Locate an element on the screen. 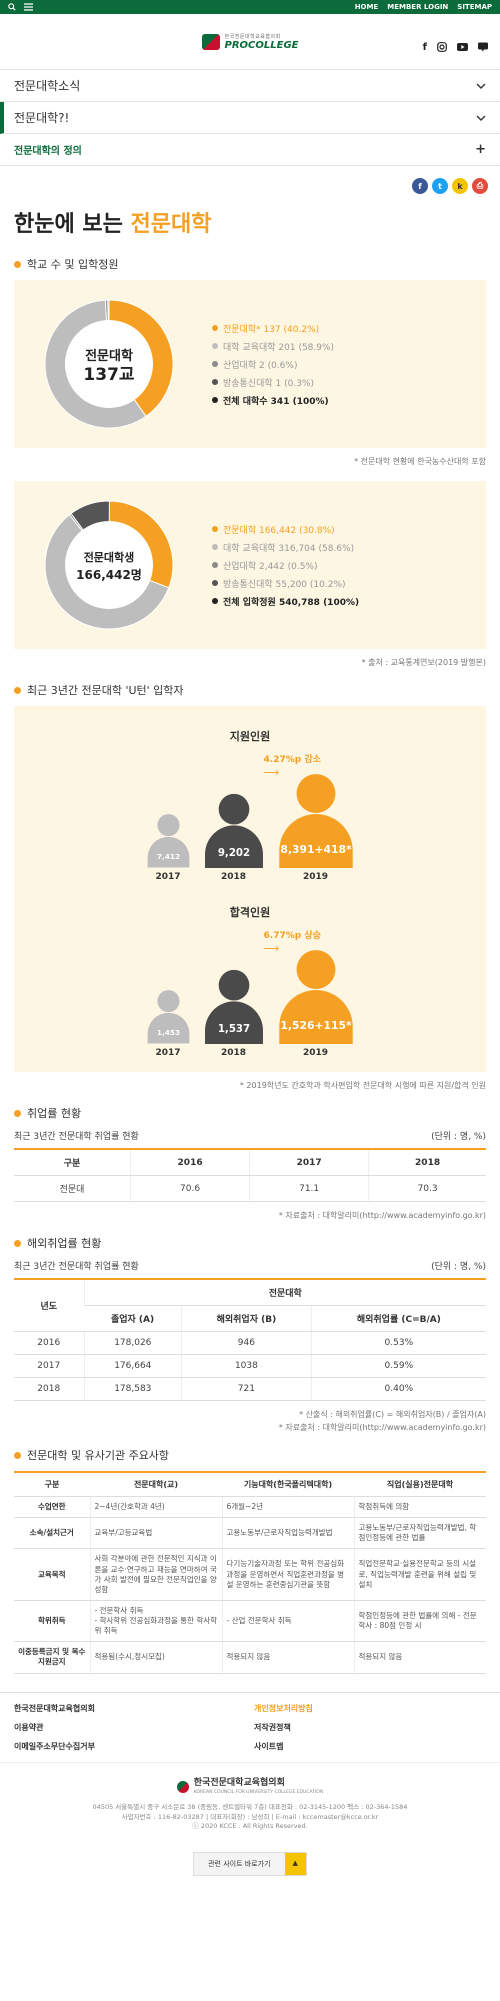 This screenshot has height=2001, width=500. search-icon is located at coordinates (12, 7).